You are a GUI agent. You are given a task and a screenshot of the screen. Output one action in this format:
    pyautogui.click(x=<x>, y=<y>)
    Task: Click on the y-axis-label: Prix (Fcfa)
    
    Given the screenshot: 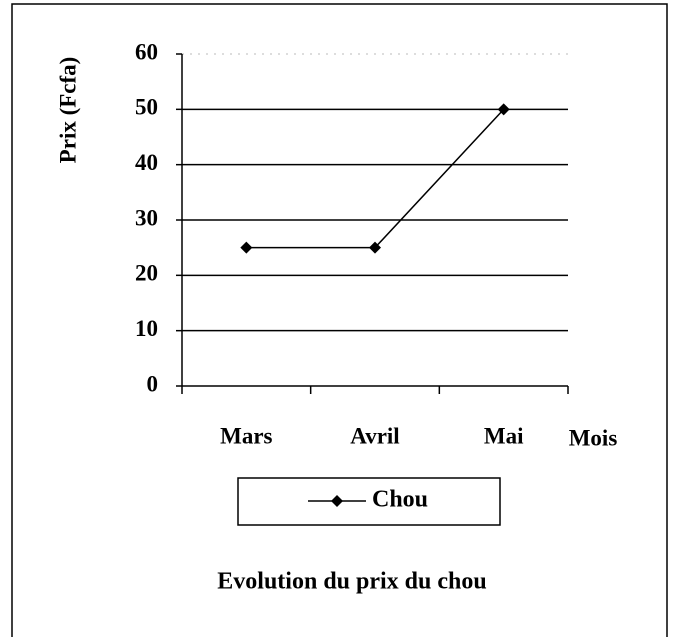 What is the action you would take?
    pyautogui.click(x=67, y=110)
    